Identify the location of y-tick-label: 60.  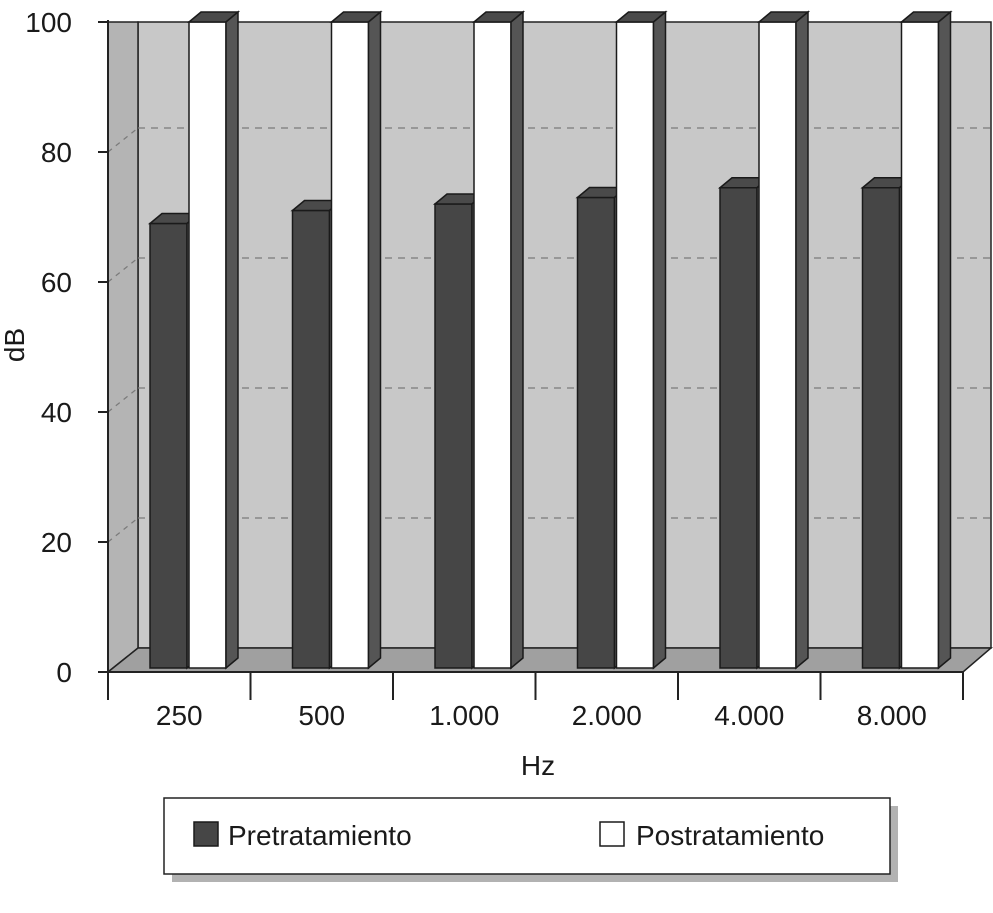
(56, 282).